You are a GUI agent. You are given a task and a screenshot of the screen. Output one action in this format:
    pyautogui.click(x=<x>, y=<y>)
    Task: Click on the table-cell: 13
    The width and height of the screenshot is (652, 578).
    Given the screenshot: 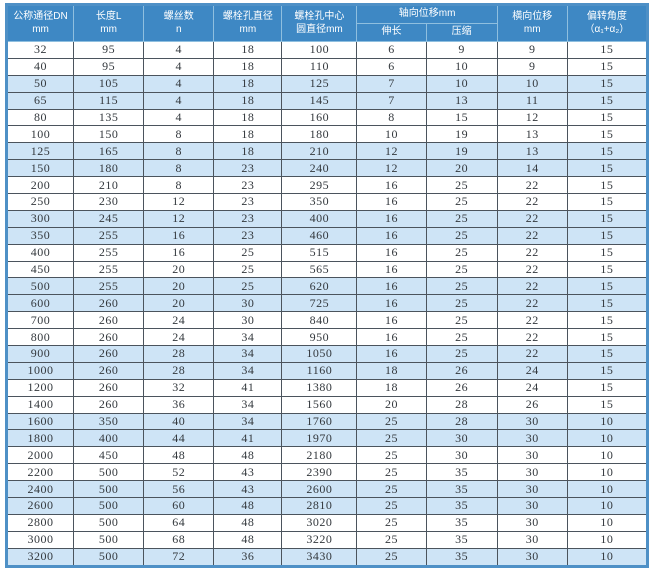 What is the action you would take?
    pyautogui.click(x=461, y=100)
    